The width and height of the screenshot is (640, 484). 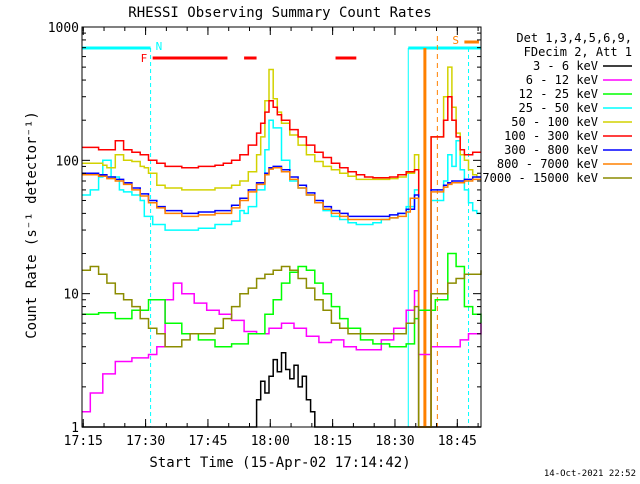 I want to click on legend-label-3: 25 - 50 keV, so click(x=558, y=108).